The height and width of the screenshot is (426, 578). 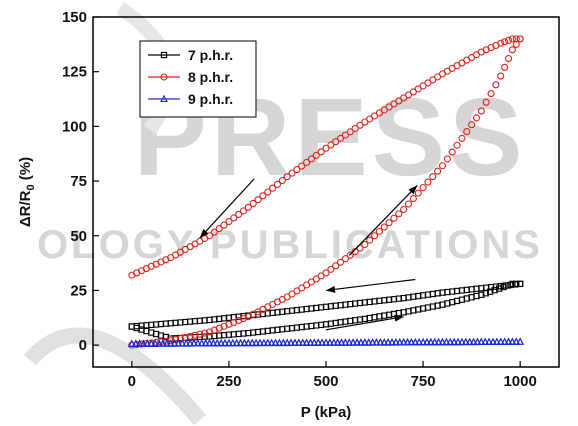 What do you see at coordinates (74, 72) in the screenshot?
I see `y-tick-label: 125` at bounding box center [74, 72].